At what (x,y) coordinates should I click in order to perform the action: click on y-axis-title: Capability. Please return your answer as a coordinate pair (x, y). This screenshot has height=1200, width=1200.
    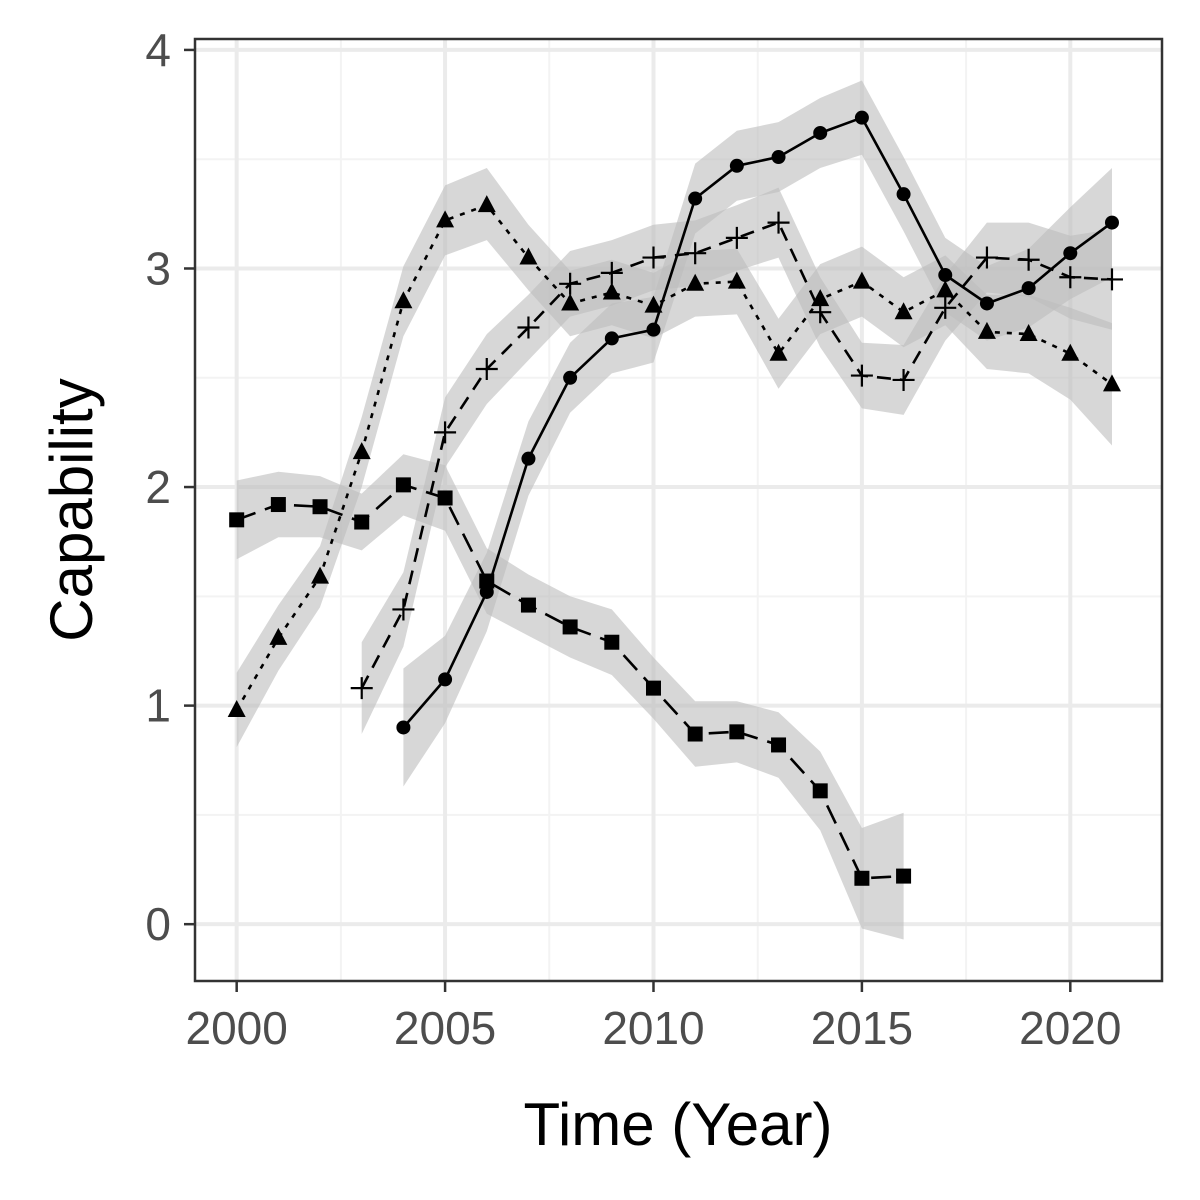
    Looking at the image, I should click on (71, 509).